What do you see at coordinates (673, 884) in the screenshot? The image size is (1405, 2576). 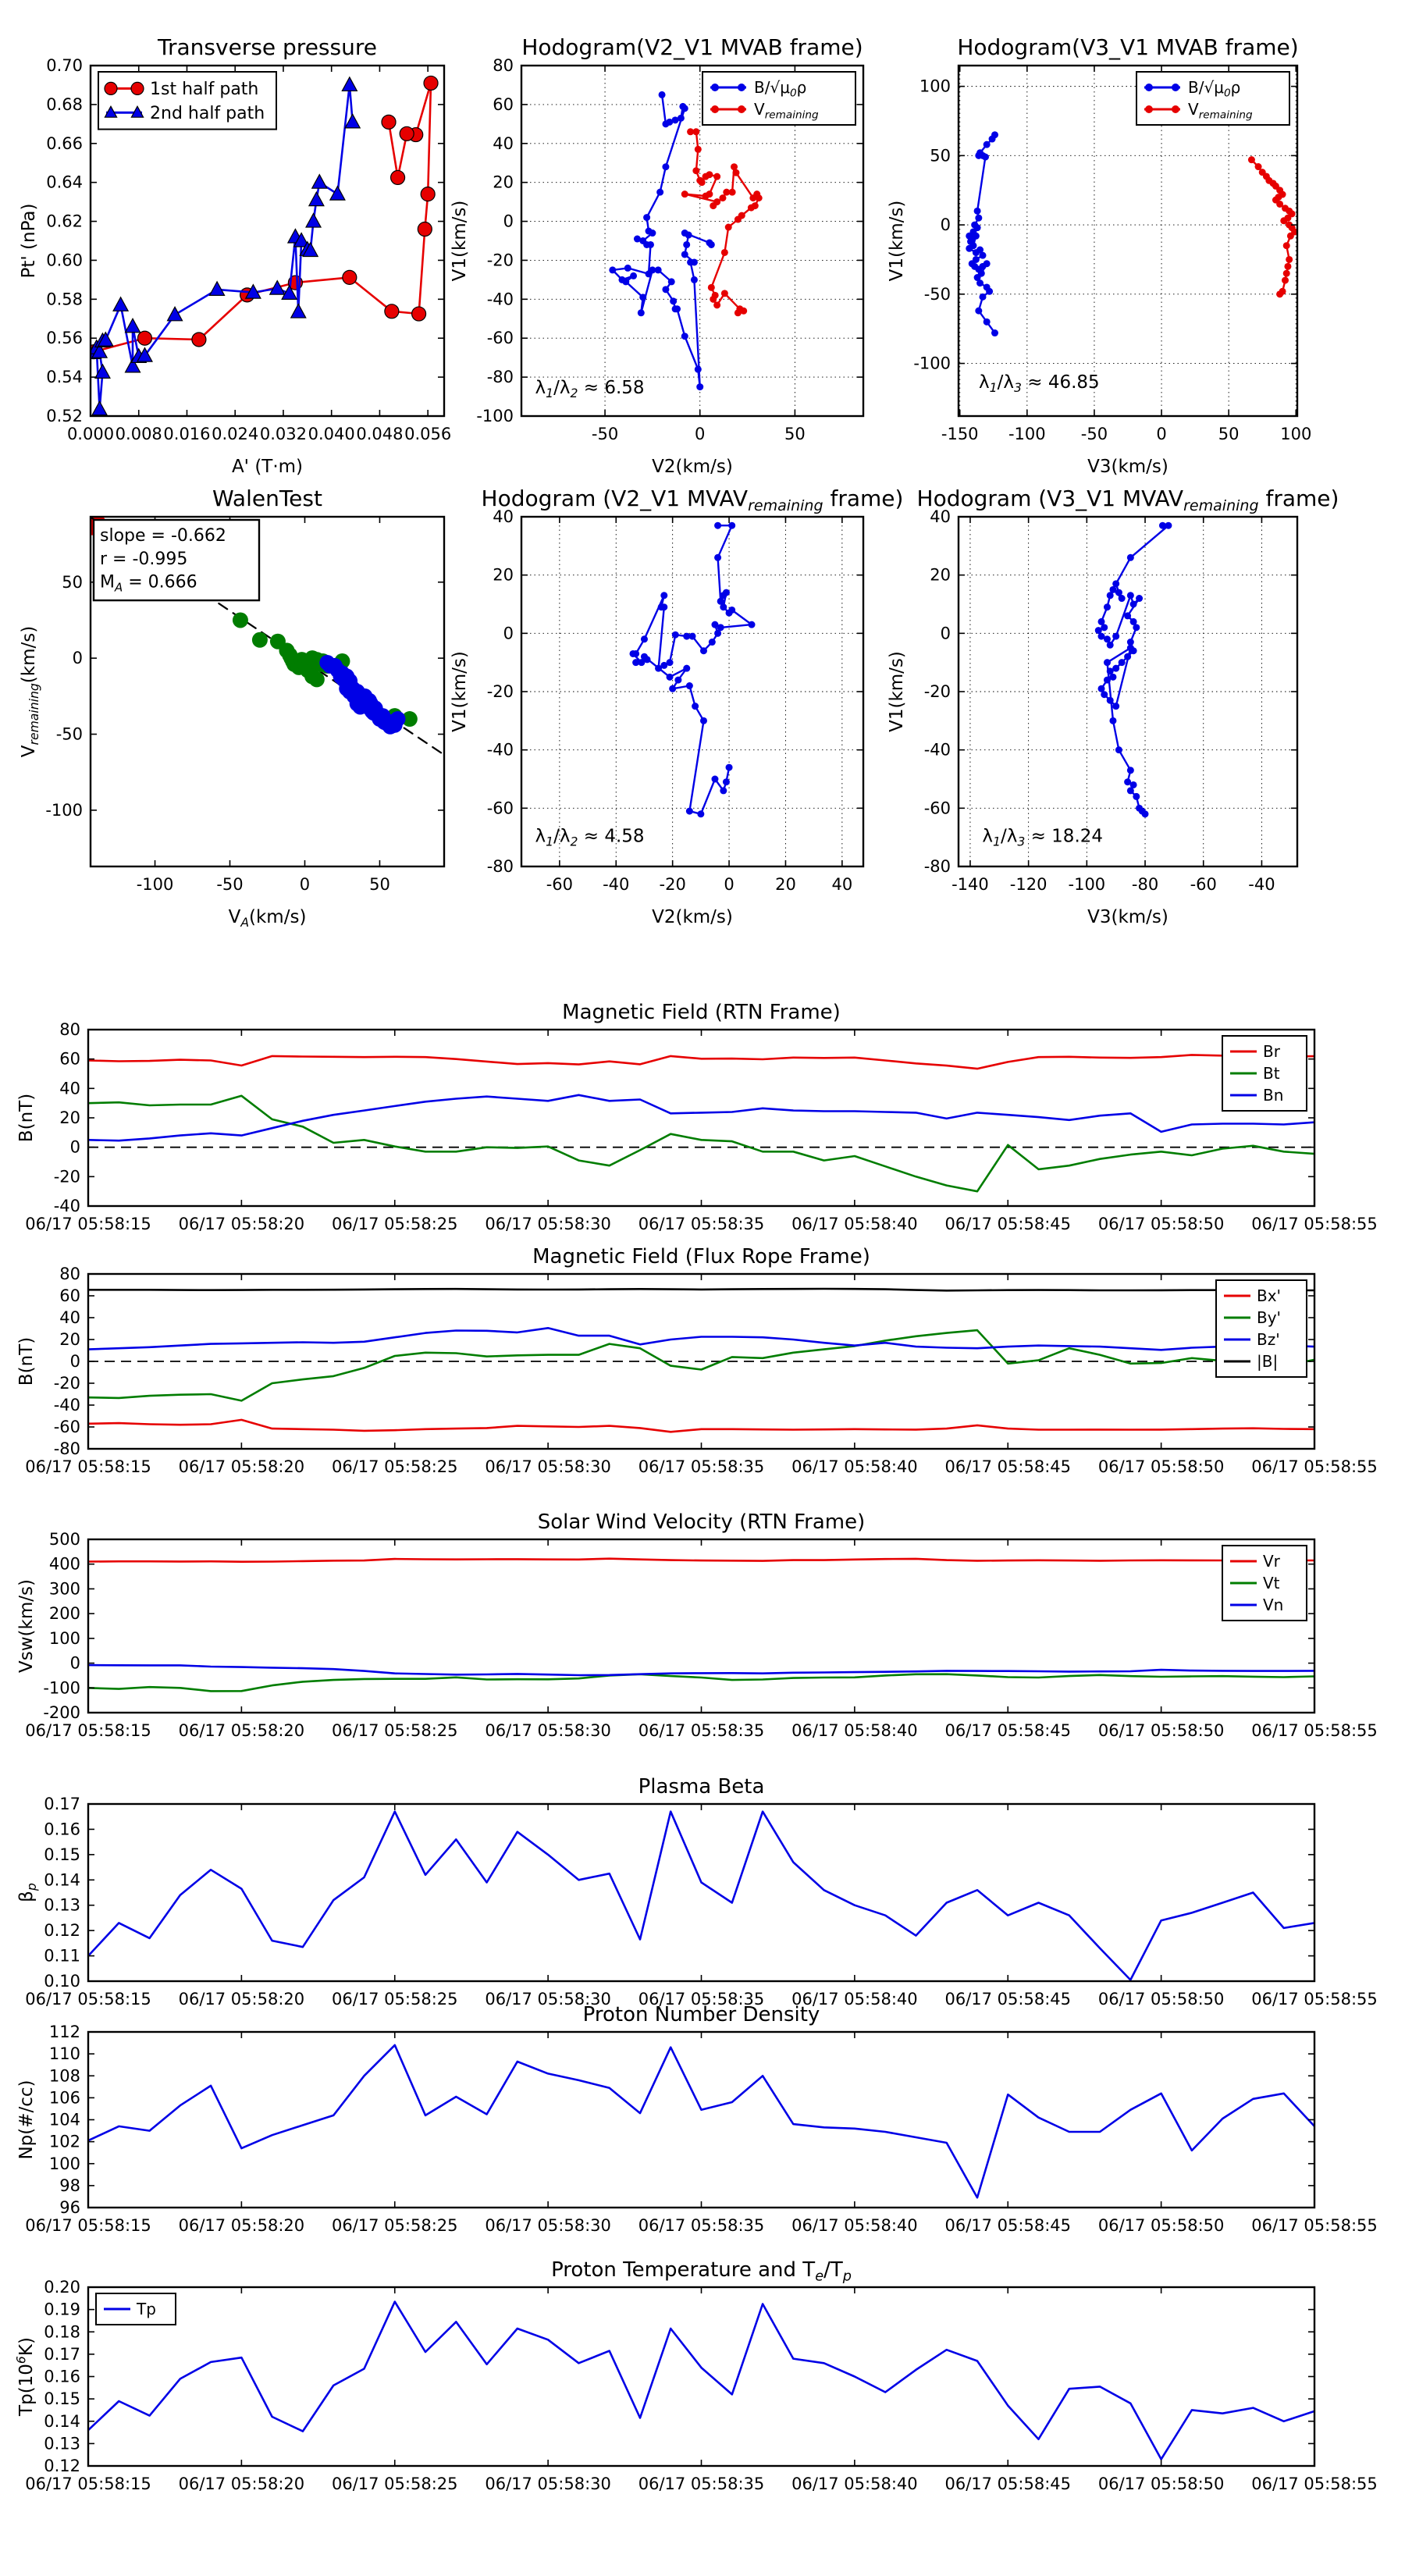 I see `x-tick-label: -20` at bounding box center [673, 884].